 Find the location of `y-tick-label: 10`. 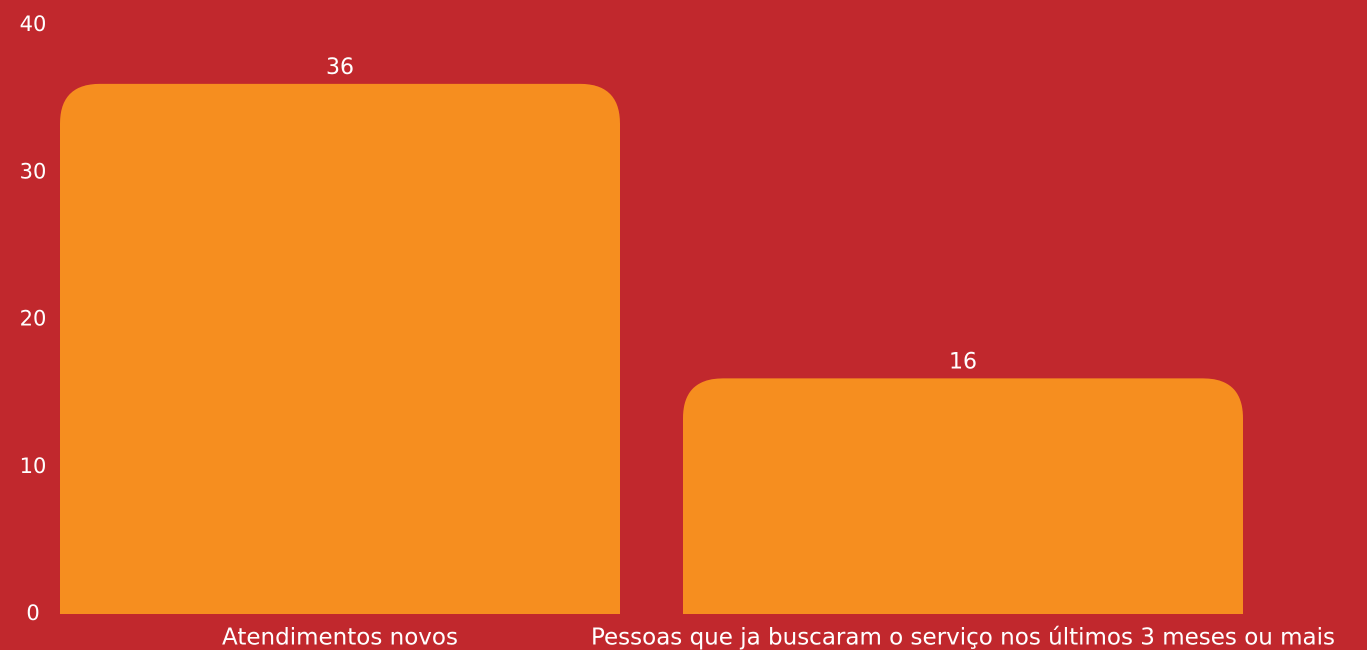

y-tick-label: 10 is located at coordinates (33, 466).